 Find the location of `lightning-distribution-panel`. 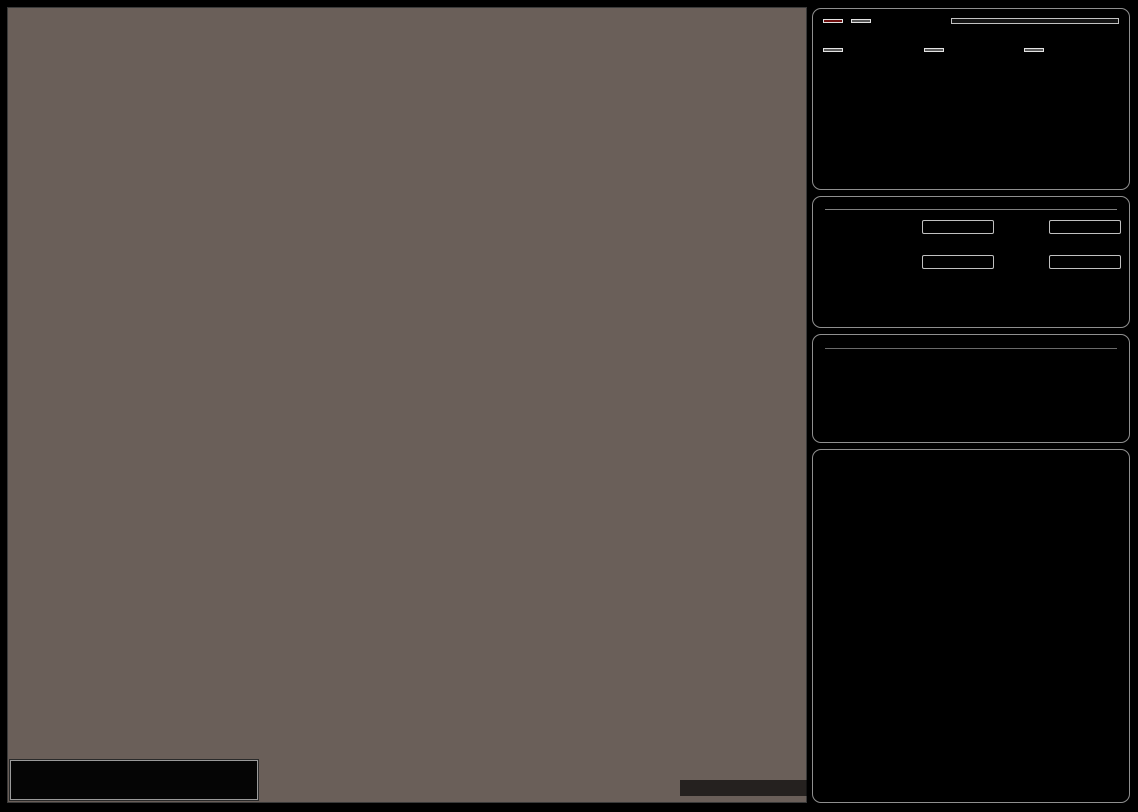

lightning-distribution-panel is located at coordinates (971, 262).